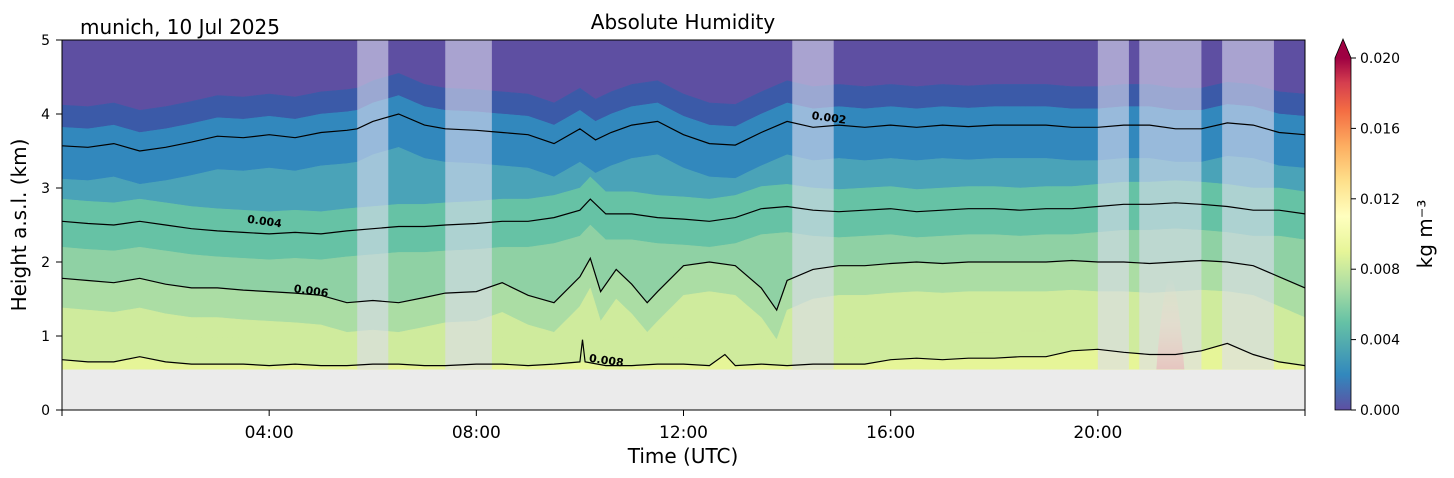 The height and width of the screenshot is (478, 1454). I want to click on x-axis-ticks: 04:00 08:00 12:00 16:00 20:00, so click(683, 426).